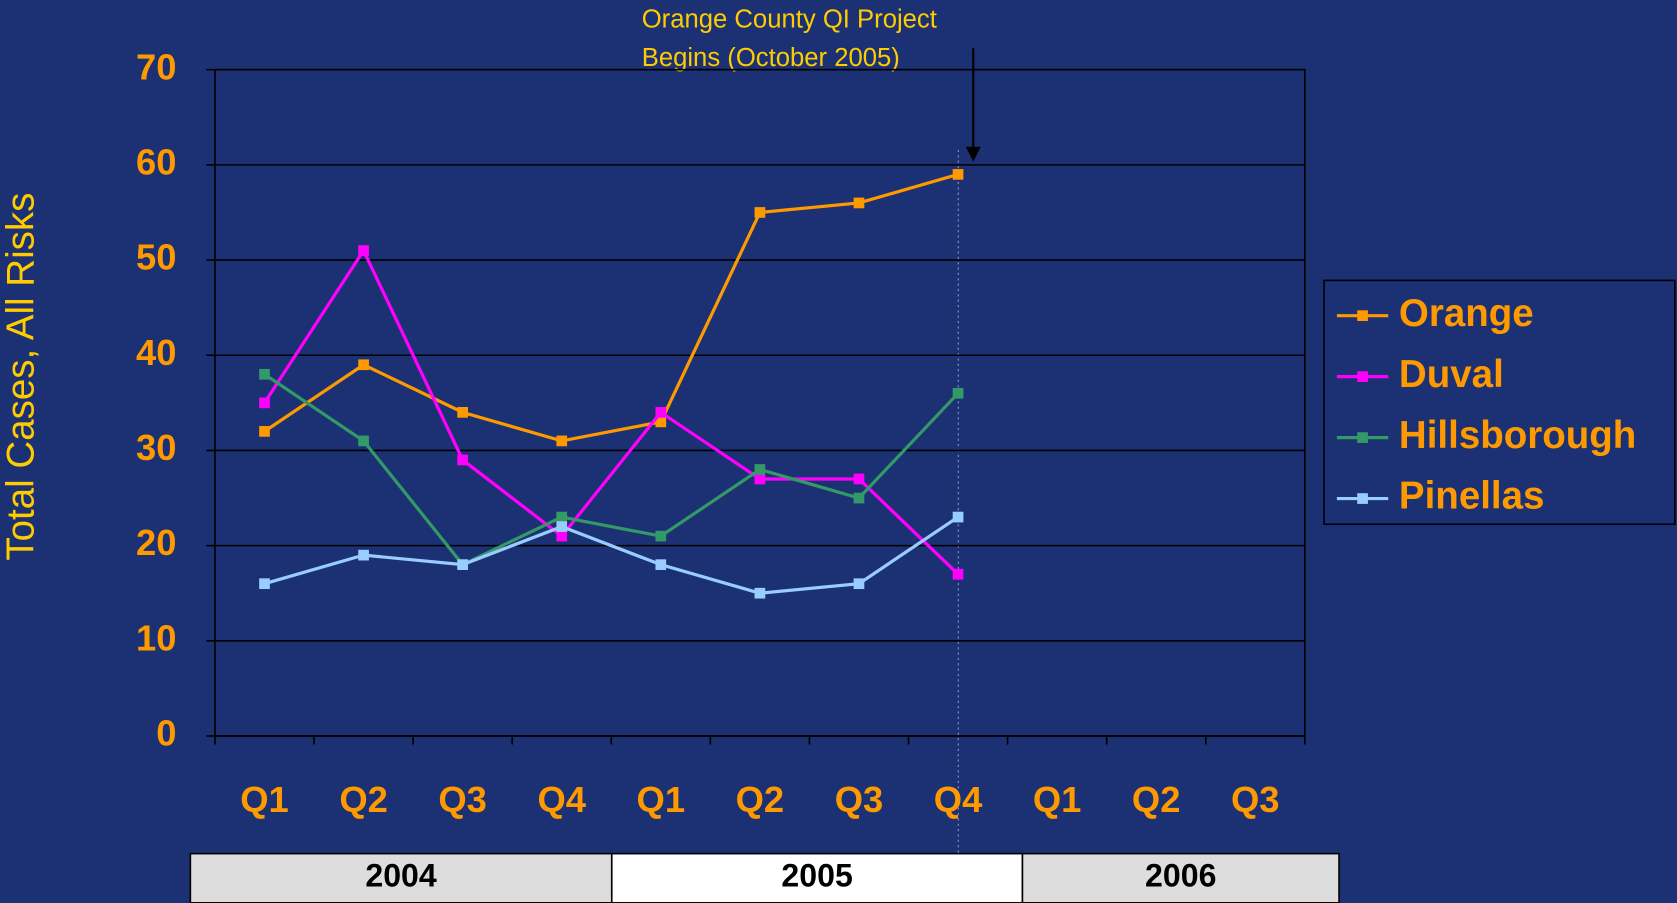 The image size is (1677, 903). I want to click on y-tick-label: 10, so click(156, 637).